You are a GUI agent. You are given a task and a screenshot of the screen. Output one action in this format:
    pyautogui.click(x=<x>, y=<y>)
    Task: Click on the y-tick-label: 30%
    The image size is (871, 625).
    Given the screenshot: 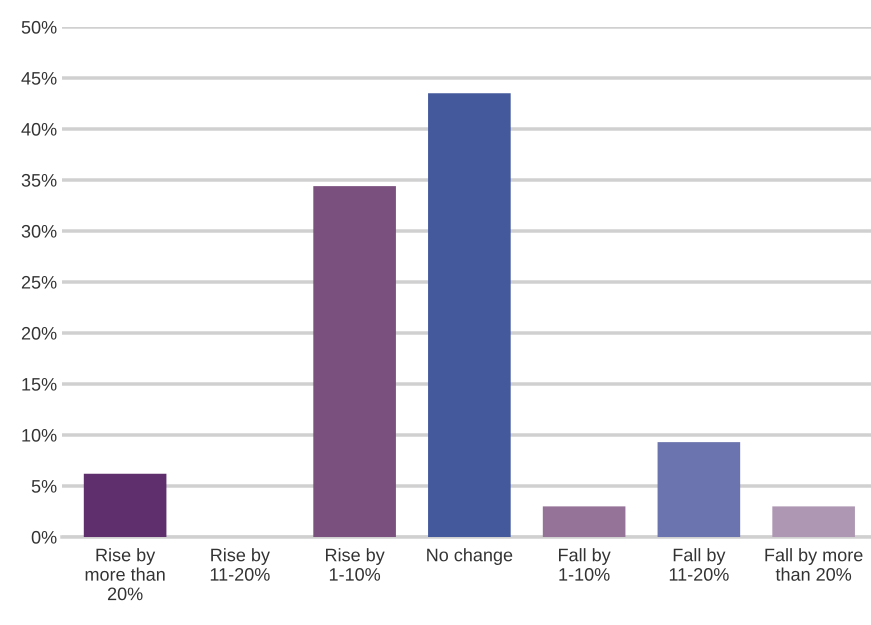 What is the action you would take?
    pyautogui.click(x=39, y=231)
    